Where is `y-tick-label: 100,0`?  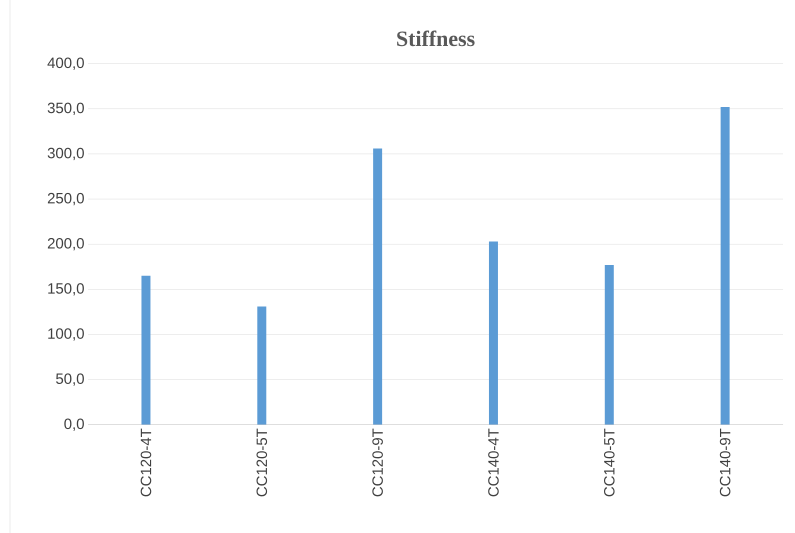 y-tick-label: 100,0 is located at coordinates (66, 334).